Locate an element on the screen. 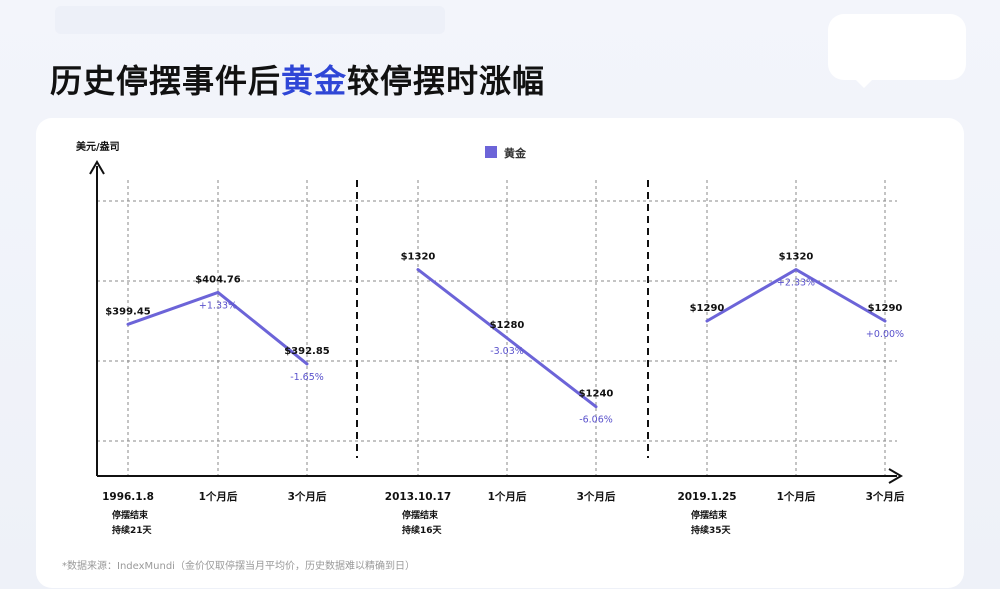  page-title: 历史停摆事件后黄金较停摆时涨幅 is located at coordinates (297, 79).